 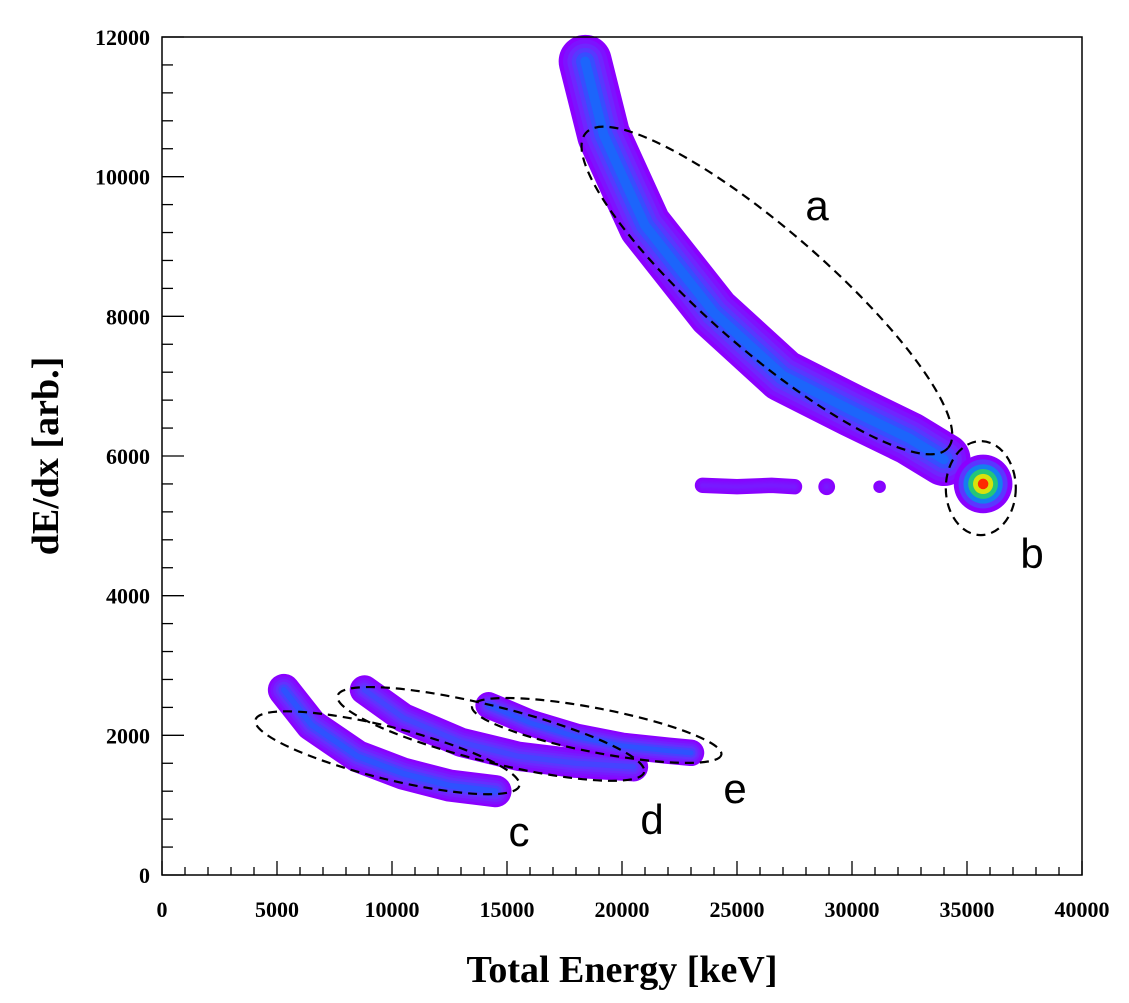 What do you see at coordinates (128, 596) in the screenshot?
I see `y-tick-label: 4000` at bounding box center [128, 596].